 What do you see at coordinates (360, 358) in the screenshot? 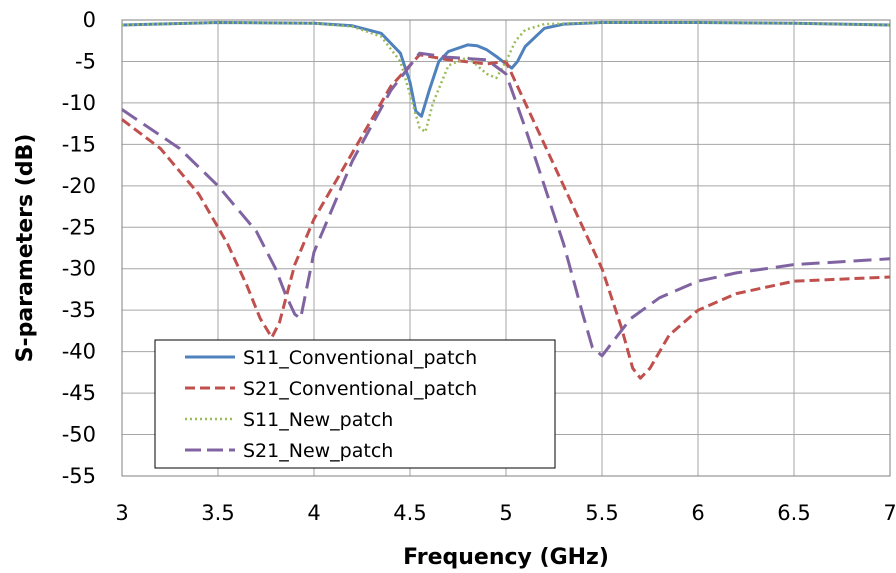
I see `legend-label: S11_Conventional_patch` at bounding box center [360, 358].